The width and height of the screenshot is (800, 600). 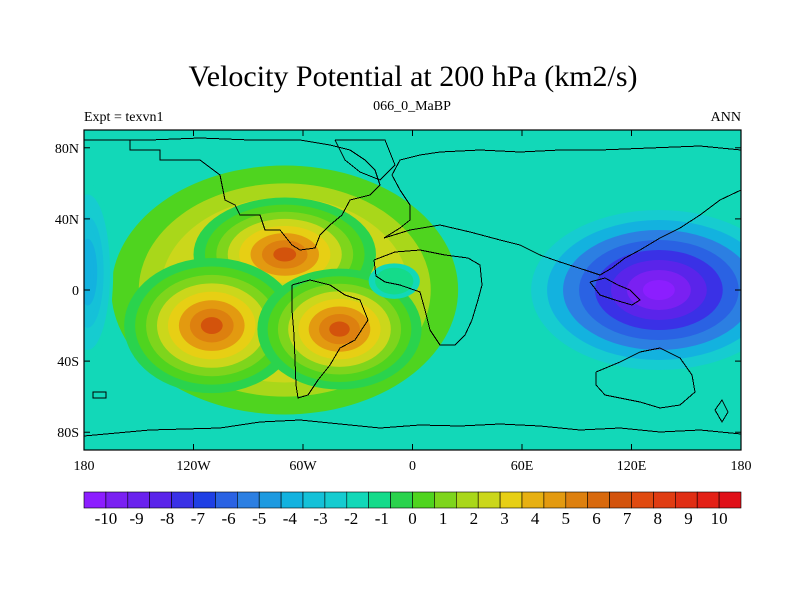 I want to click on coast-greenland, so click(x=365, y=160).